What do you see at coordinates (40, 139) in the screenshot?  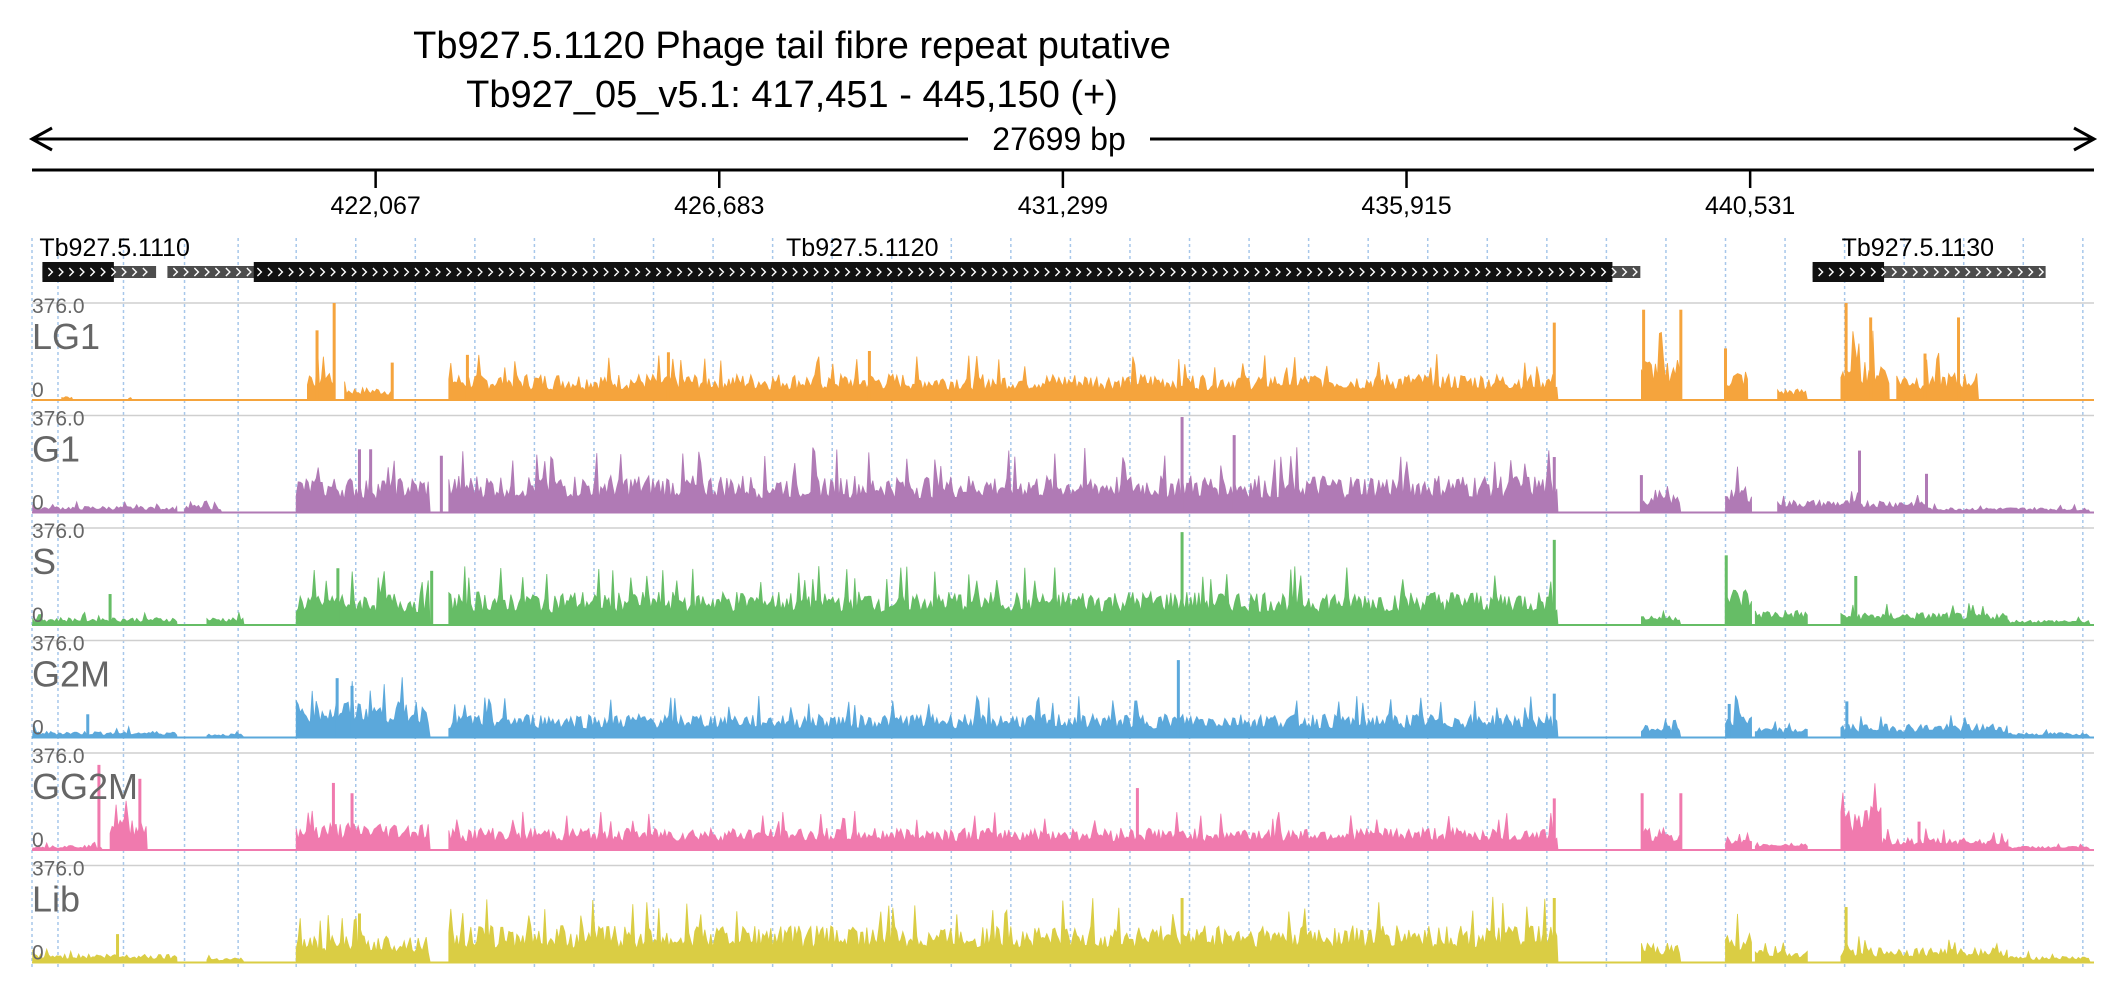 I see `arrow-left-icon` at bounding box center [40, 139].